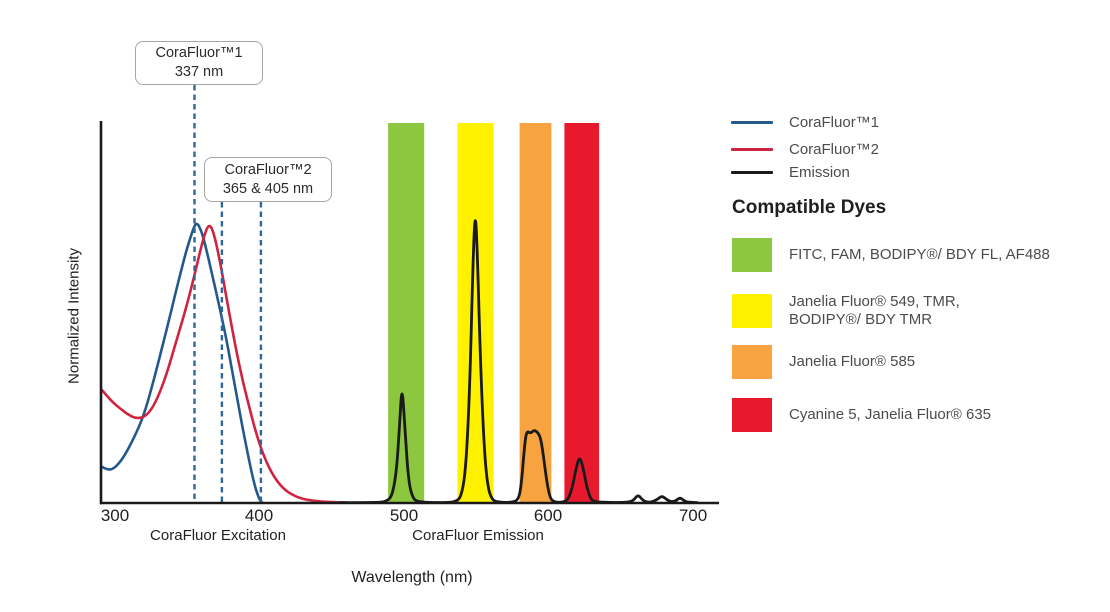 The height and width of the screenshot is (612, 1110). I want to click on x-axis-label: Wavelength (nm), so click(412, 577).